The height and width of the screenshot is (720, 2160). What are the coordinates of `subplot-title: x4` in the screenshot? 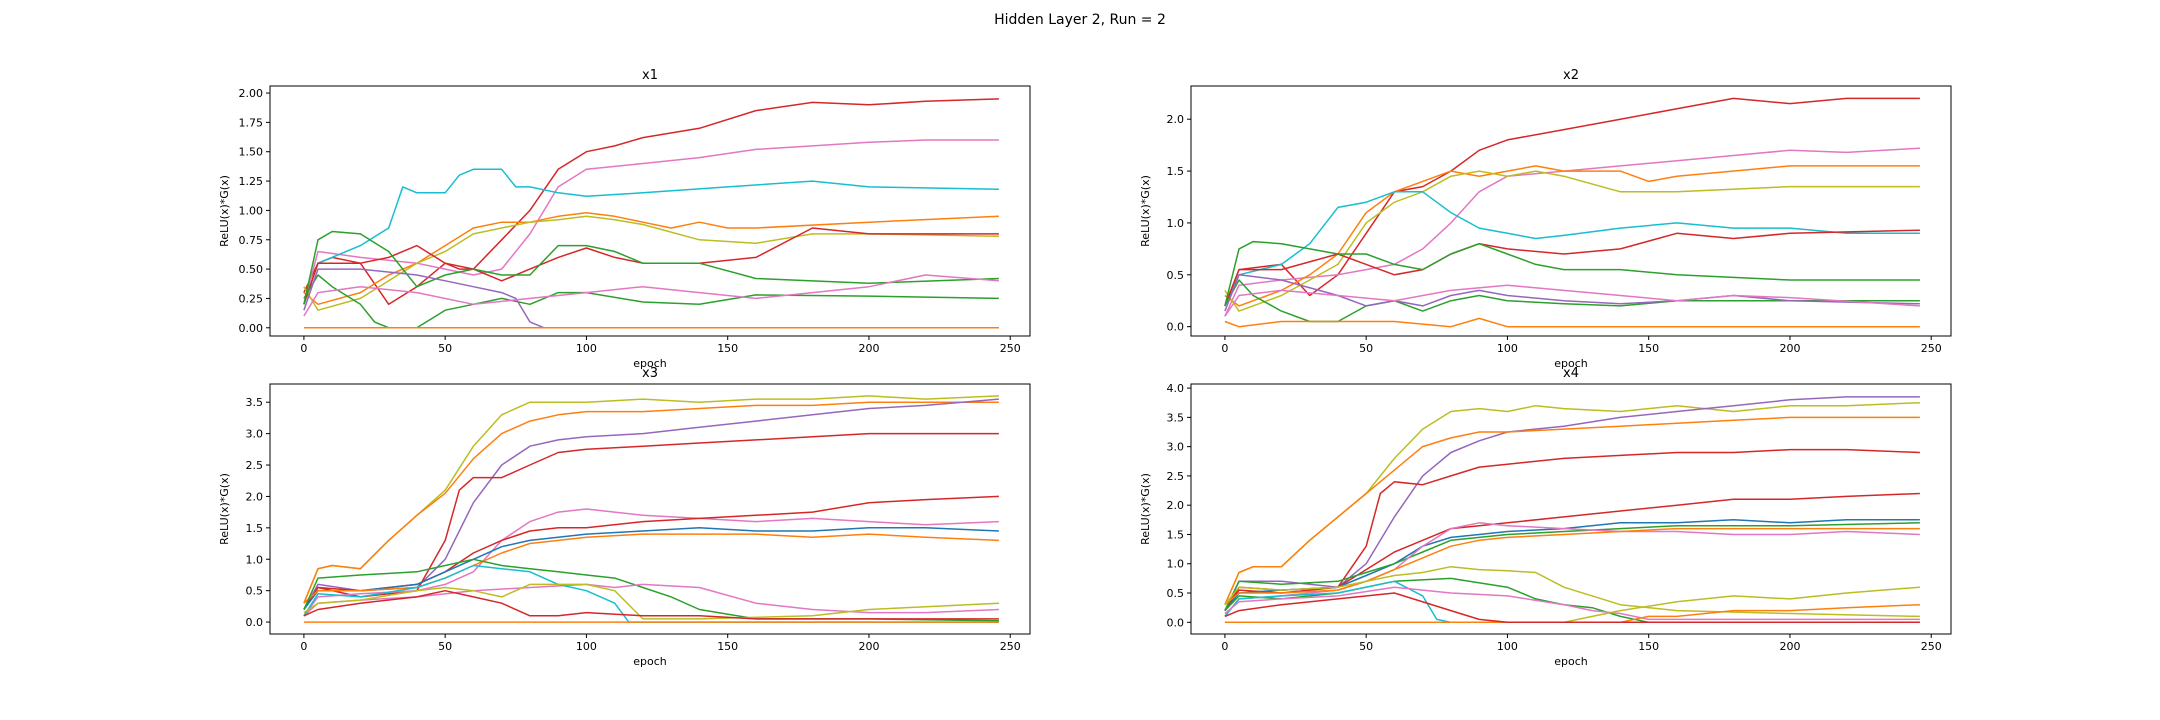 It's located at (1571, 373).